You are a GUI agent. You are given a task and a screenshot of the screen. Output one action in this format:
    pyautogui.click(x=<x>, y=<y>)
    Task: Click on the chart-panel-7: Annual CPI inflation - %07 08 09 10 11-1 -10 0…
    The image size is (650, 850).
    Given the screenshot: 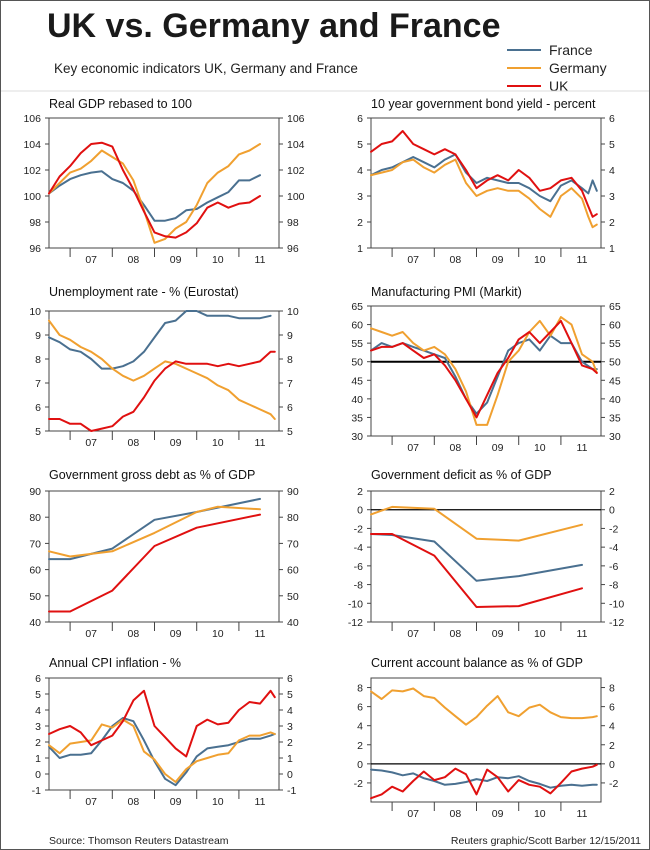 What is the action you would take?
    pyautogui.click(x=164, y=732)
    